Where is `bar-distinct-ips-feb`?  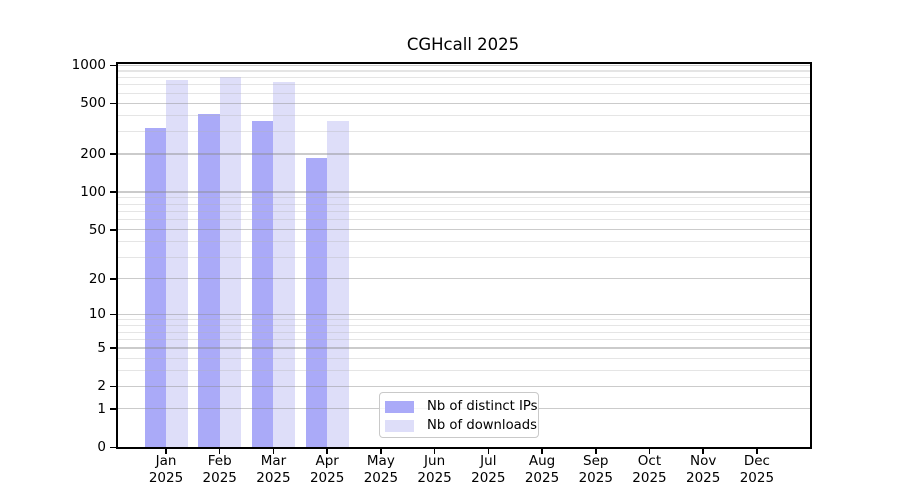
bar-distinct-ips-feb is located at coordinates (209, 280).